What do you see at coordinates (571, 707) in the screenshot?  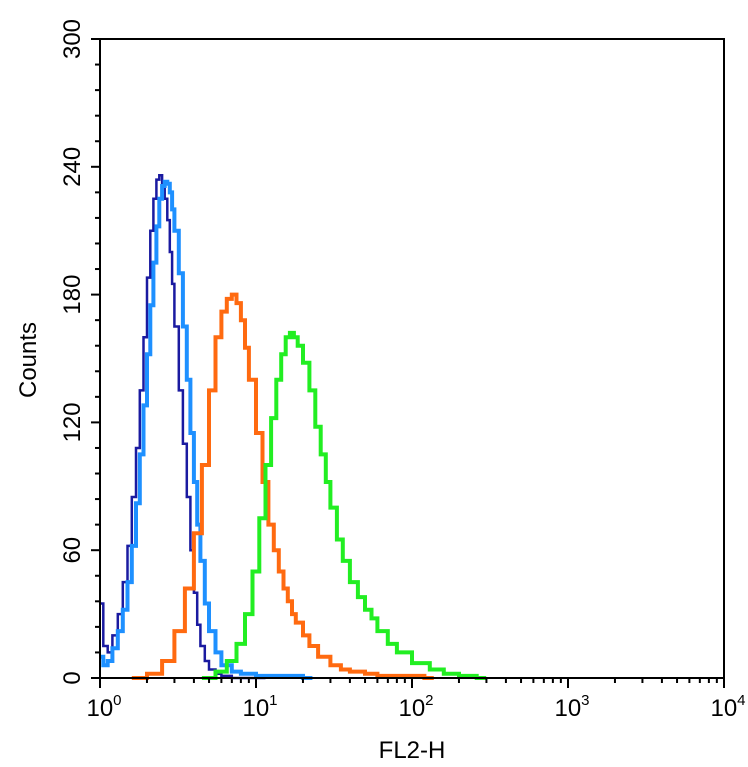 I see `x-tick-label: 10³` at bounding box center [571, 707].